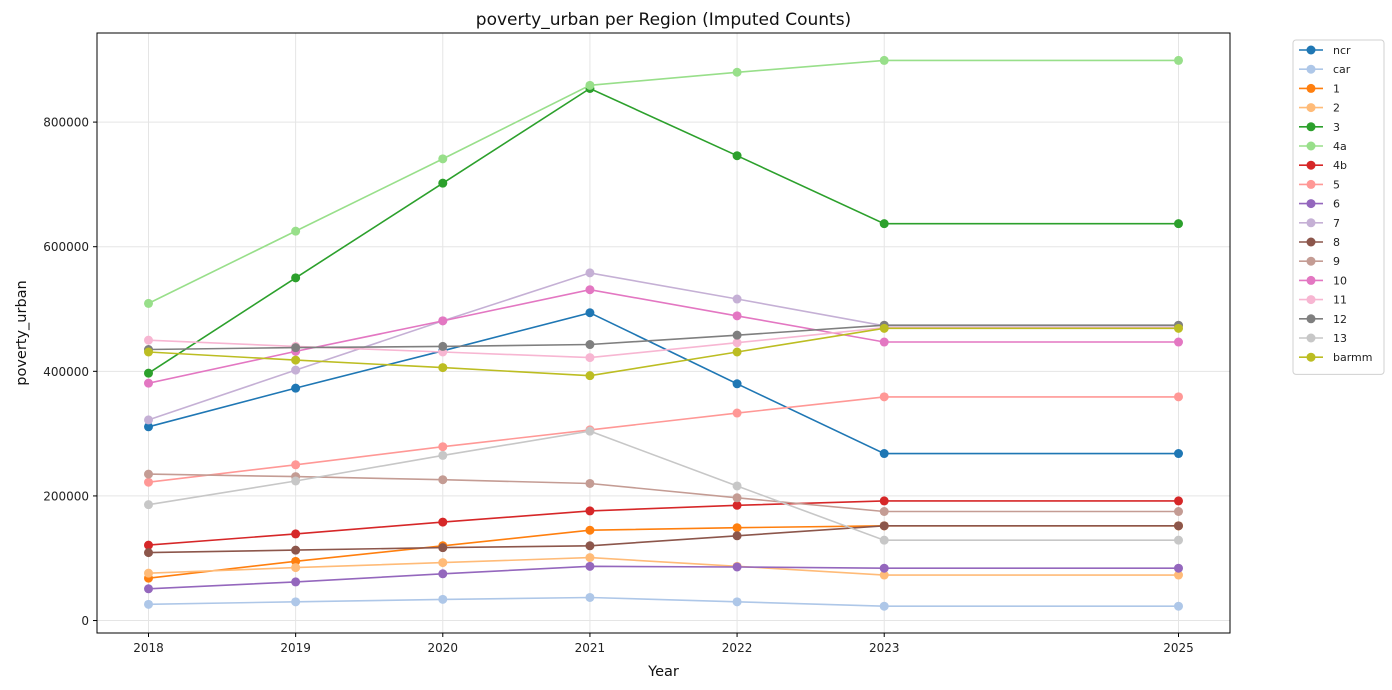 The height and width of the screenshot is (690, 1392). I want to click on legend-item: 4b, so click(1323, 165).